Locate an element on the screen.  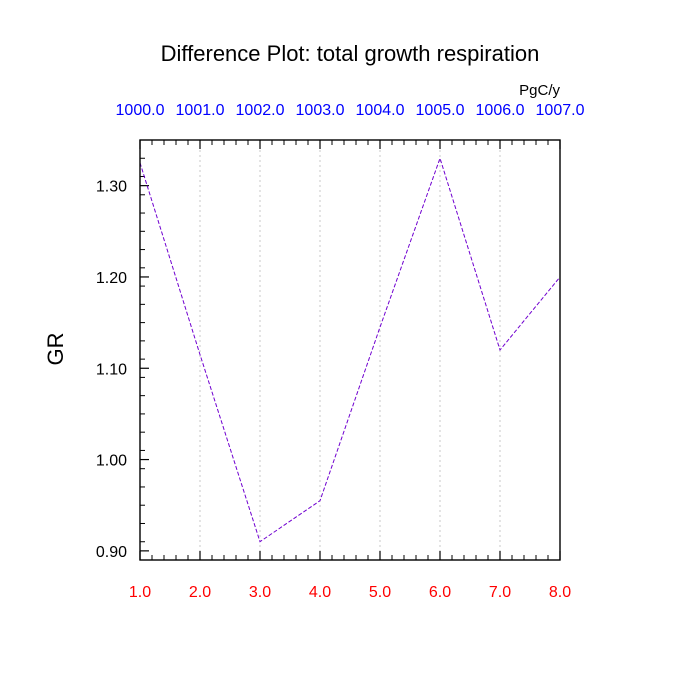
x-tick-label: 7.0 is located at coordinates (500, 592).